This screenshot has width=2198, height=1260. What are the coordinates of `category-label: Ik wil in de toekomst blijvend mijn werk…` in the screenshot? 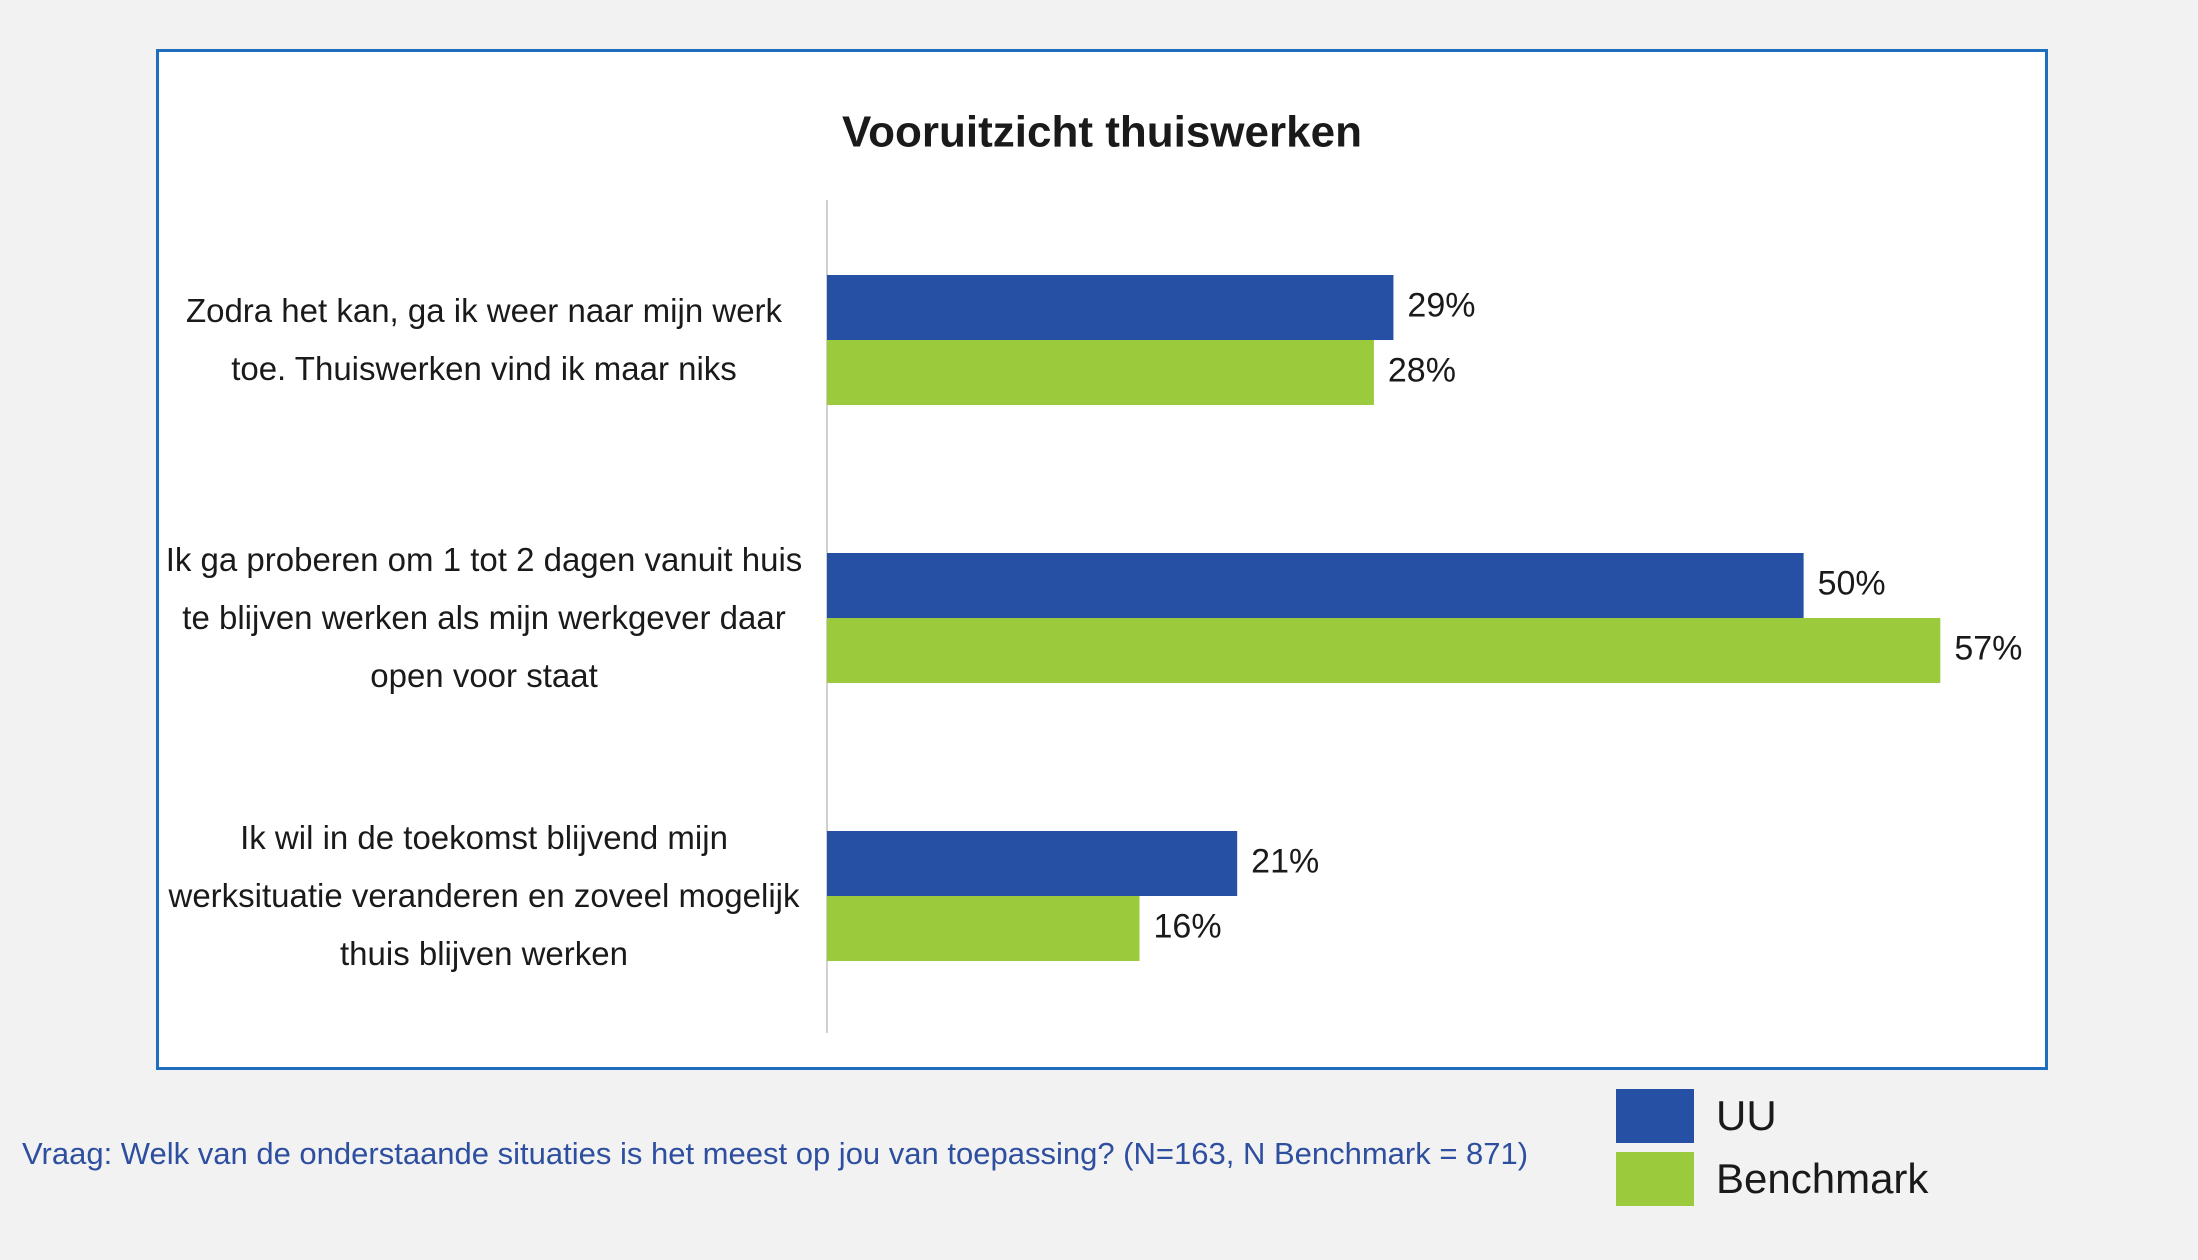 It's located at (484, 895).